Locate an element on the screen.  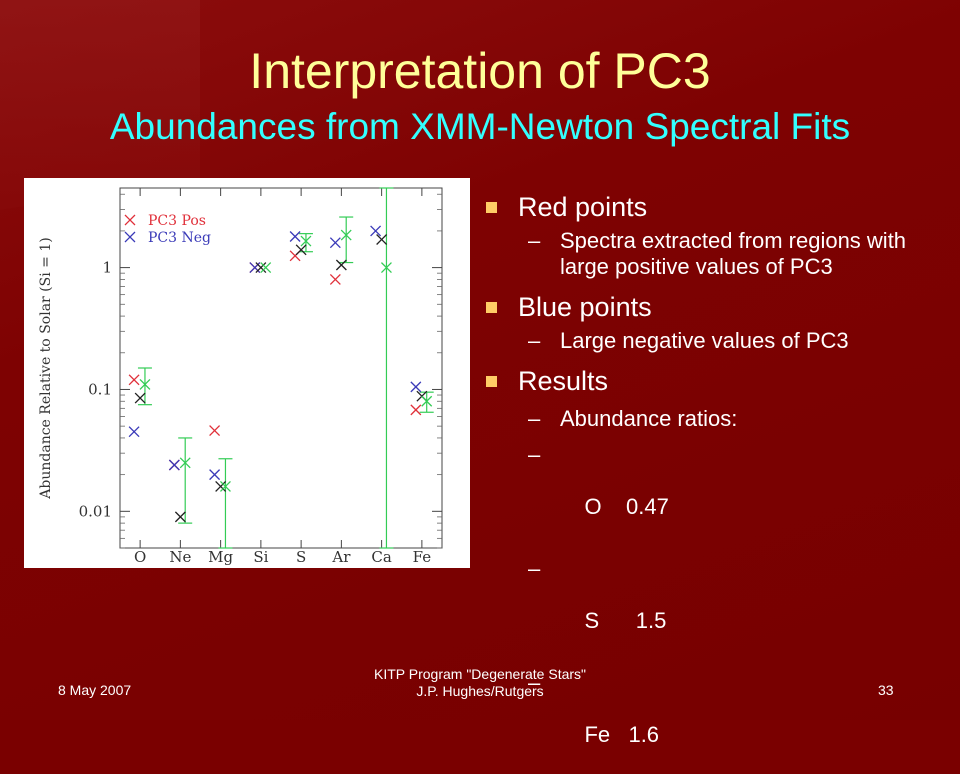
bullet-text: Red points is located at coordinates (583, 207).